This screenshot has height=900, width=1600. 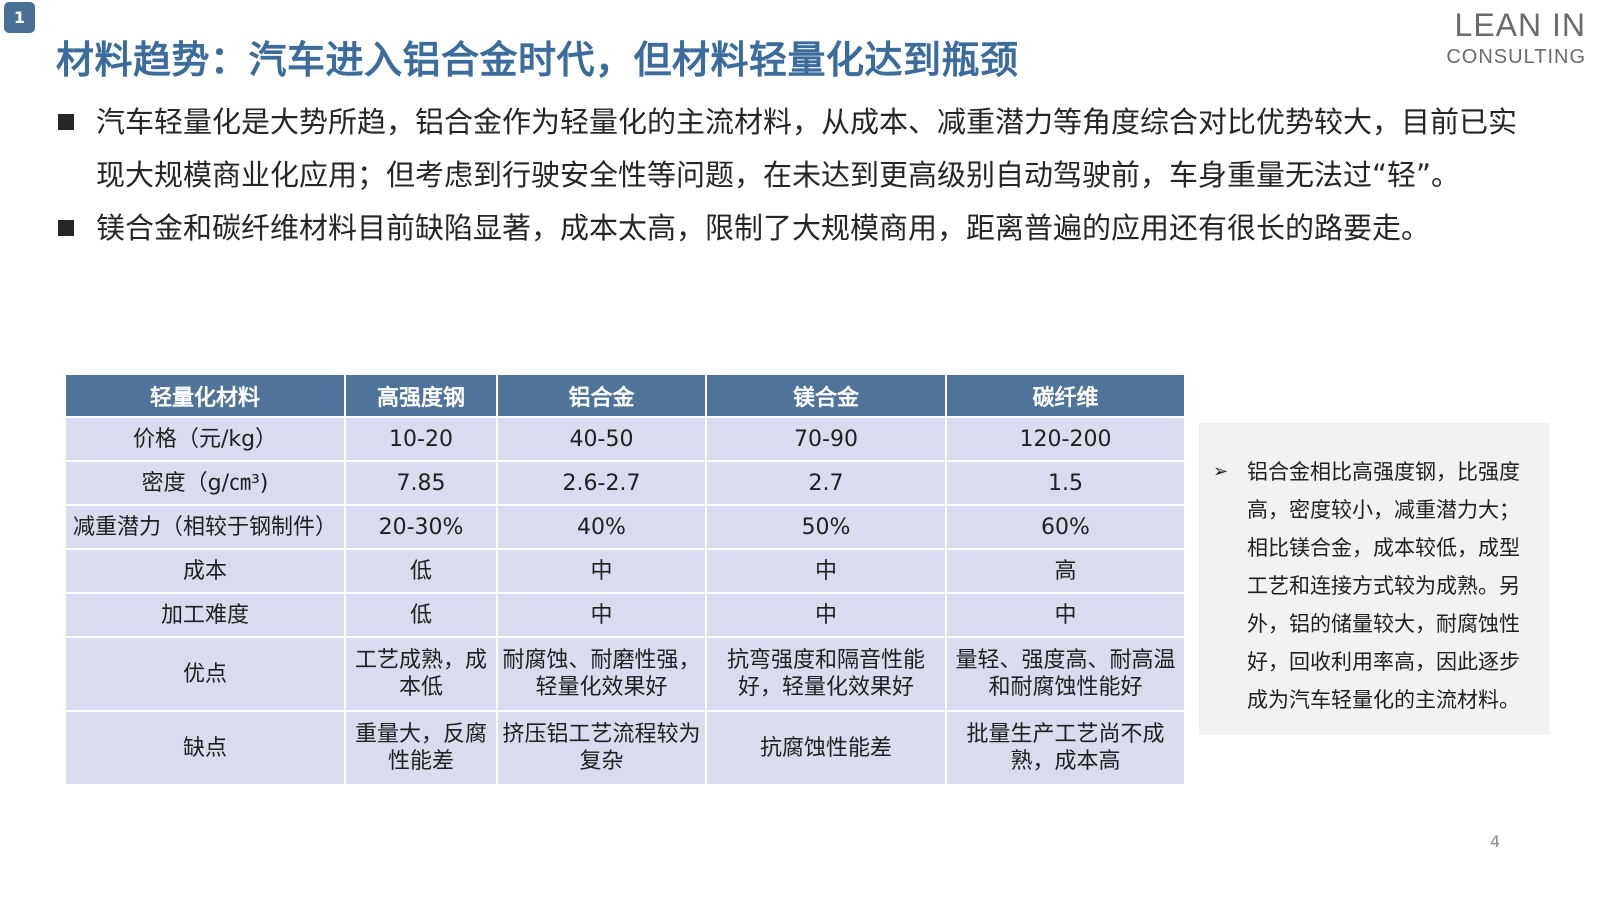 I want to click on table-cell: 高, so click(x=1065, y=571).